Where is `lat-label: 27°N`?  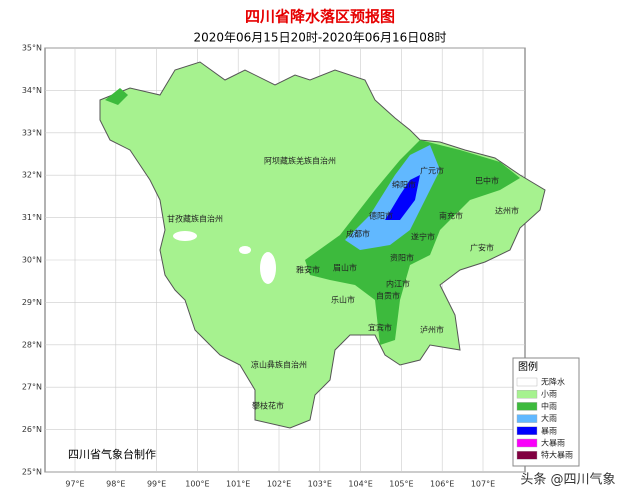 lat-label: 27°N is located at coordinates (32, 387).